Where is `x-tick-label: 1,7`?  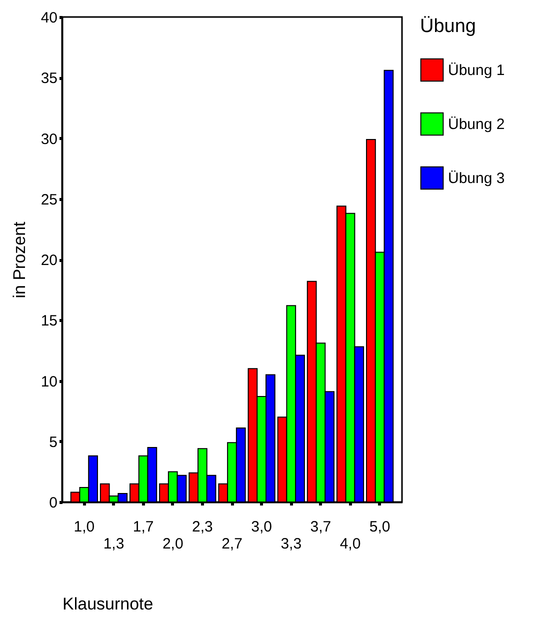 x-tick-label: 1,7 is located at coordinates (143, 527).